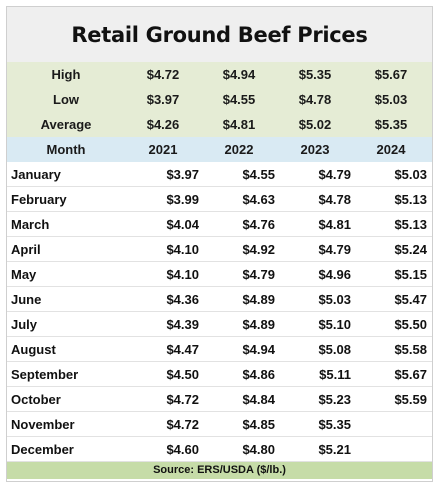 The height and width of the screenshot is (489, 439). I want to click on source-note: Source: ERS/USDA ($/lb.), so click(219, 470).